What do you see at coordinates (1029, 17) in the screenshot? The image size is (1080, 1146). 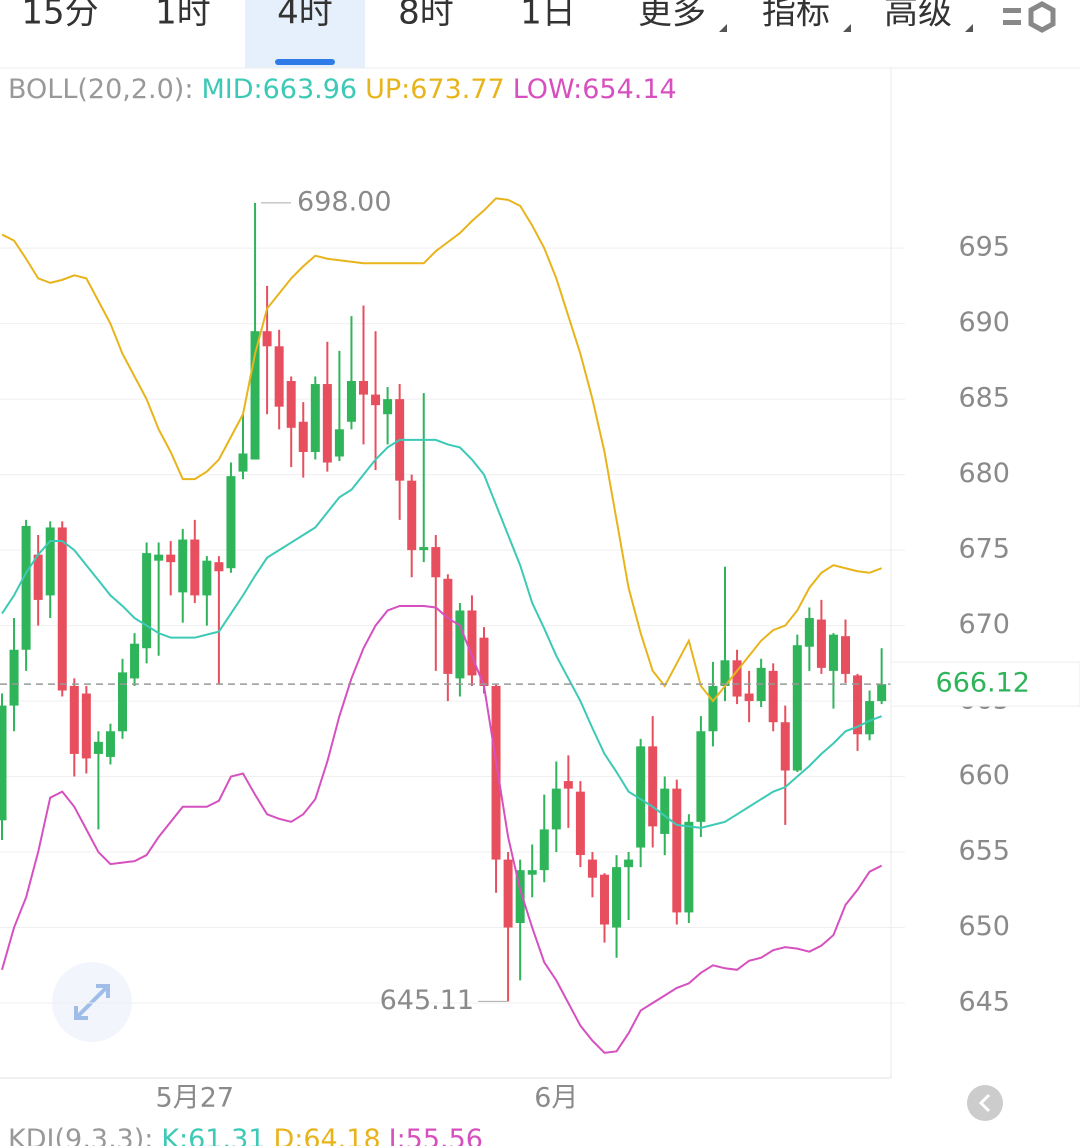 I see `settings-icon` at bounding box center [1029, 17].